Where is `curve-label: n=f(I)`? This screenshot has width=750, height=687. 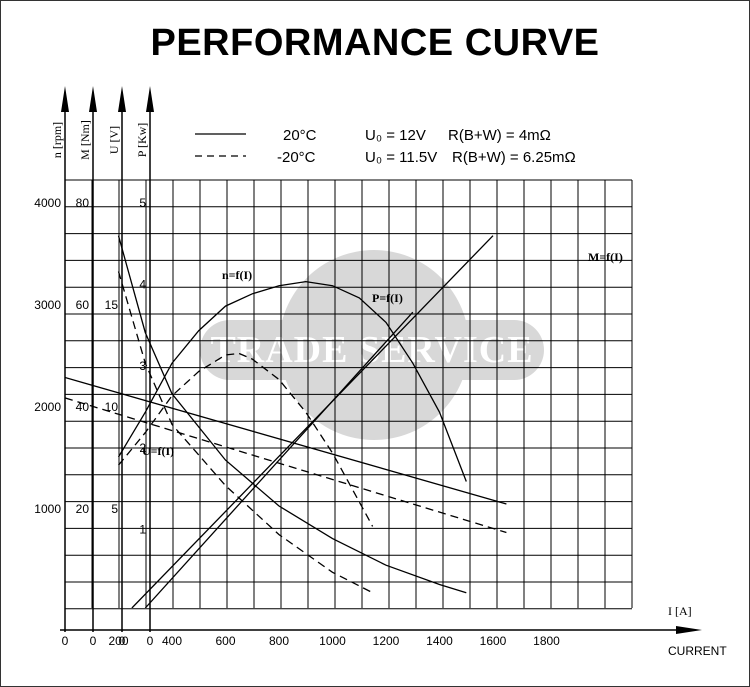
curve-label: n=f(I) is located at coordinates (237, 275).